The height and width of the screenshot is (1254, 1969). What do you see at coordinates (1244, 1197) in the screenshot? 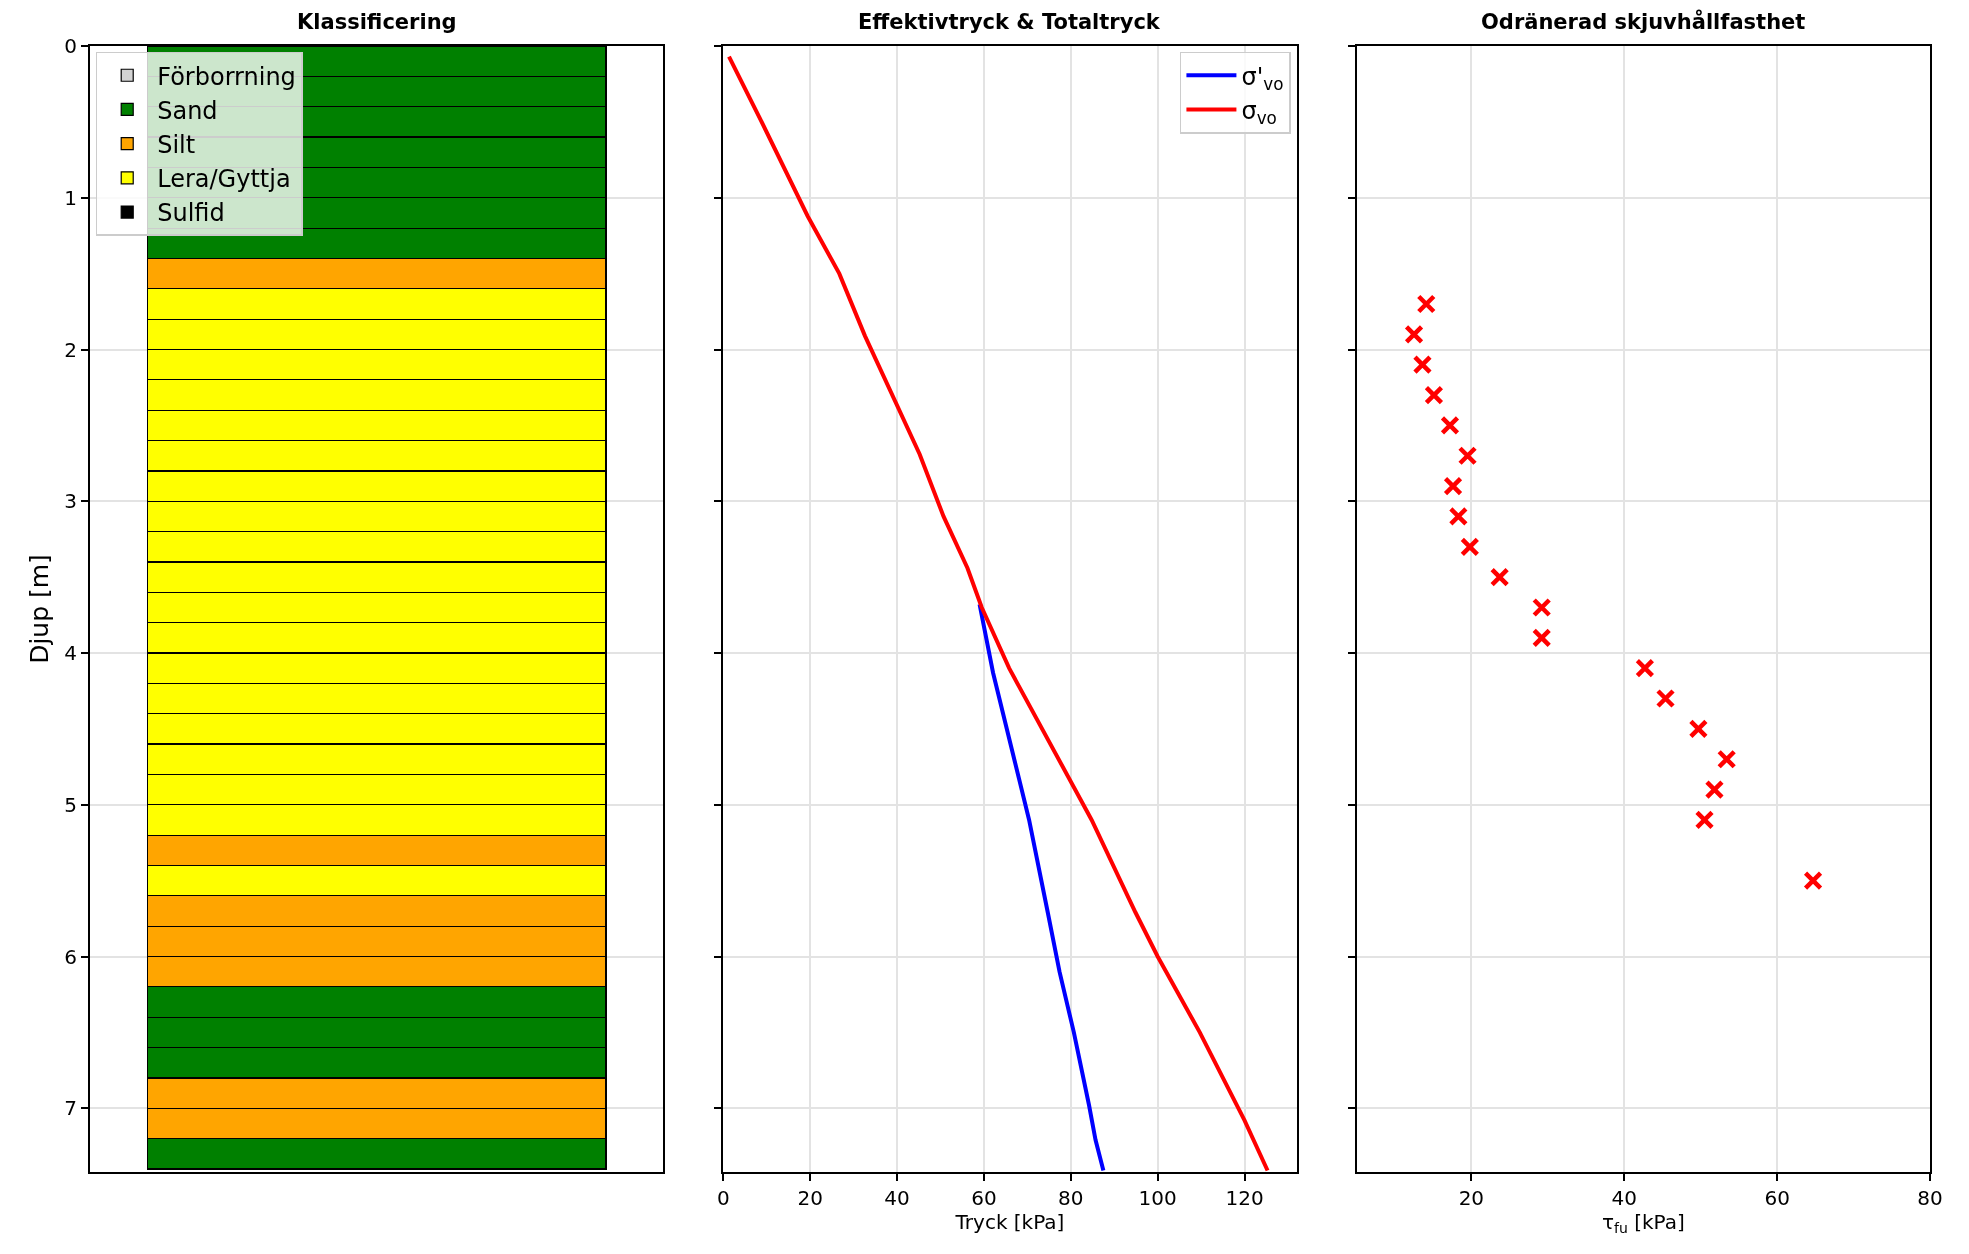
I see `x-tick-label: 120` at bounding box center [1244, 1197].